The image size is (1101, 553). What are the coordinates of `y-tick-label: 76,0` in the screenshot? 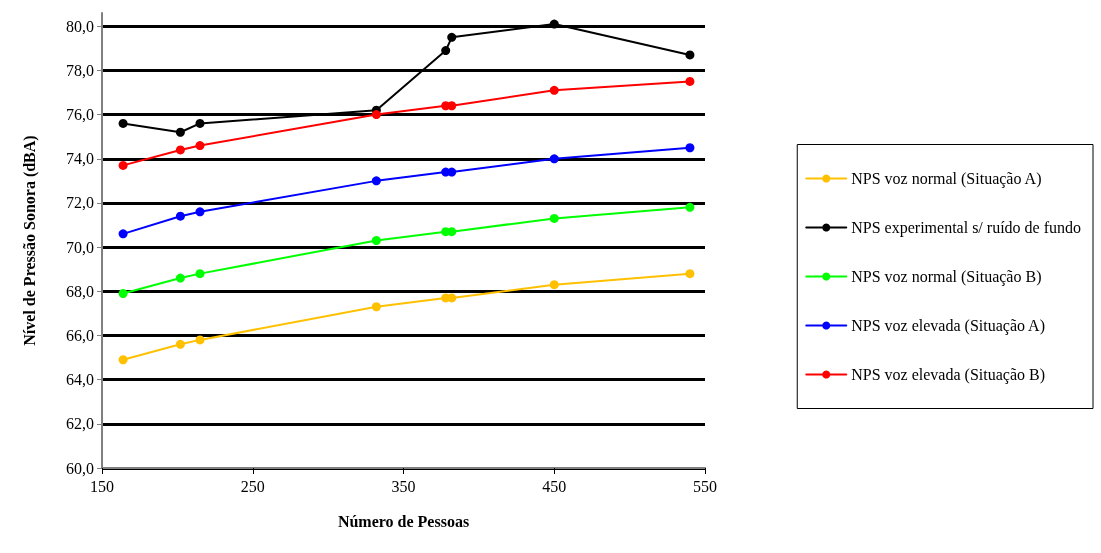 It's located at (80, 115).